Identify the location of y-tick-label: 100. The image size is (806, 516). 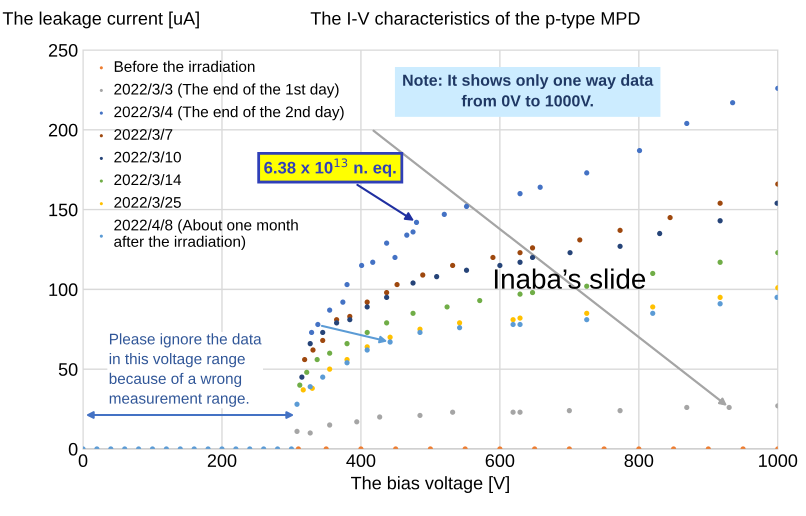
(63, 289).